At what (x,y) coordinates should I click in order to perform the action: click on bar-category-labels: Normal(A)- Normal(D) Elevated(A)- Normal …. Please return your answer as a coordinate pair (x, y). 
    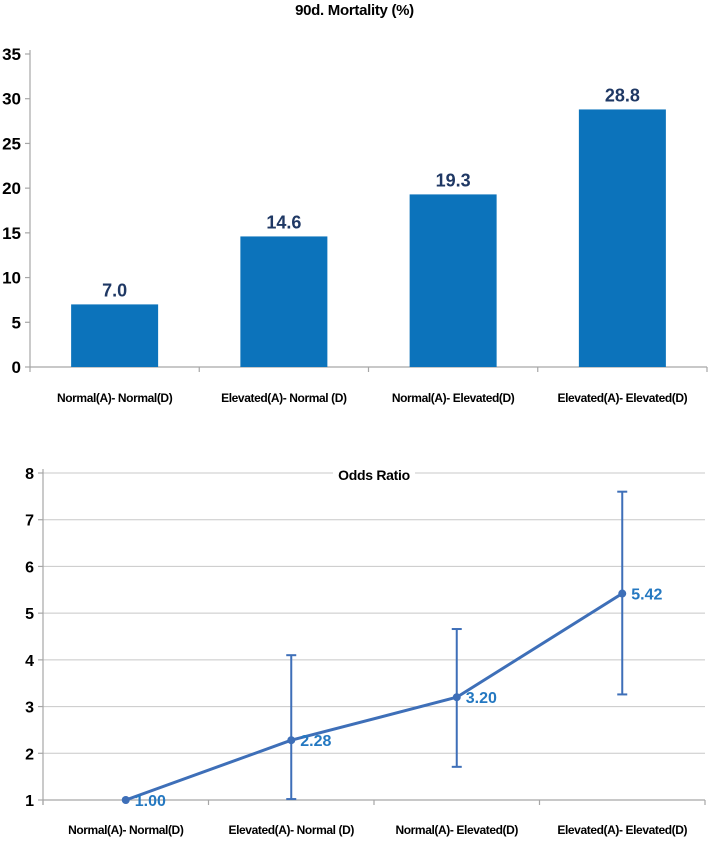
    Looking at the image, I should click on (372, 398).